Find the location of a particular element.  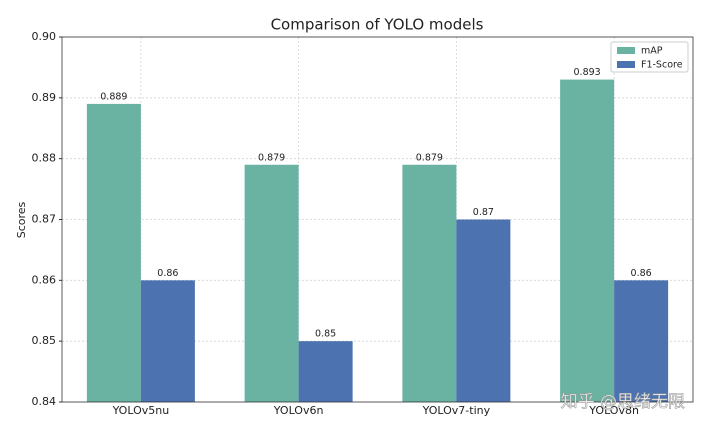

x-tick-label: YOLOv7-tiny is located at coordinates (456, 410).